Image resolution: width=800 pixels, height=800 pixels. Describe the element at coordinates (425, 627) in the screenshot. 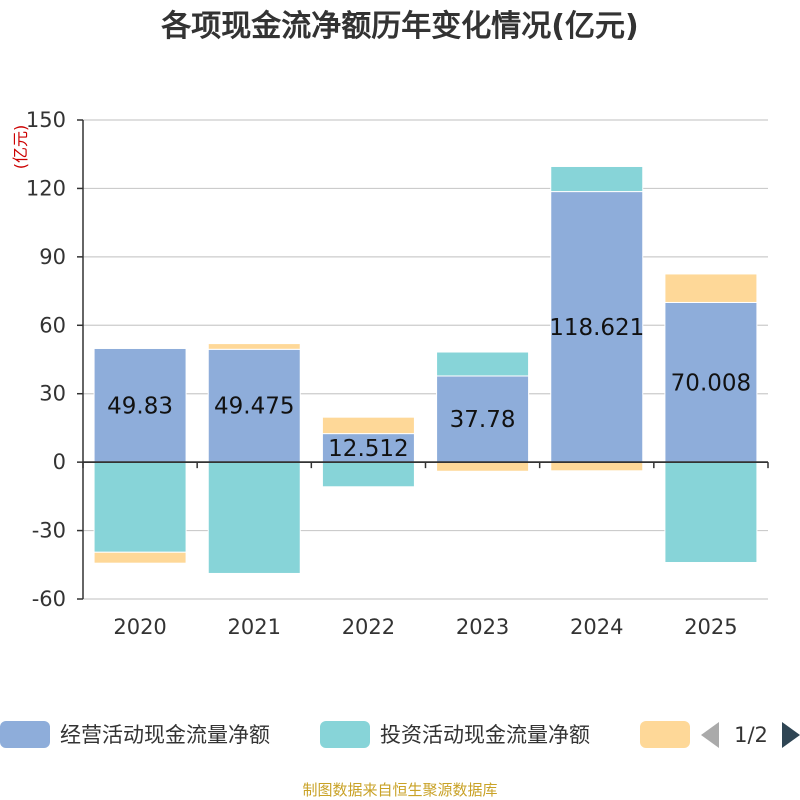

I see `x-axis-tick-labels: 2020 2021 2022 2023 2024 2025` at that location.